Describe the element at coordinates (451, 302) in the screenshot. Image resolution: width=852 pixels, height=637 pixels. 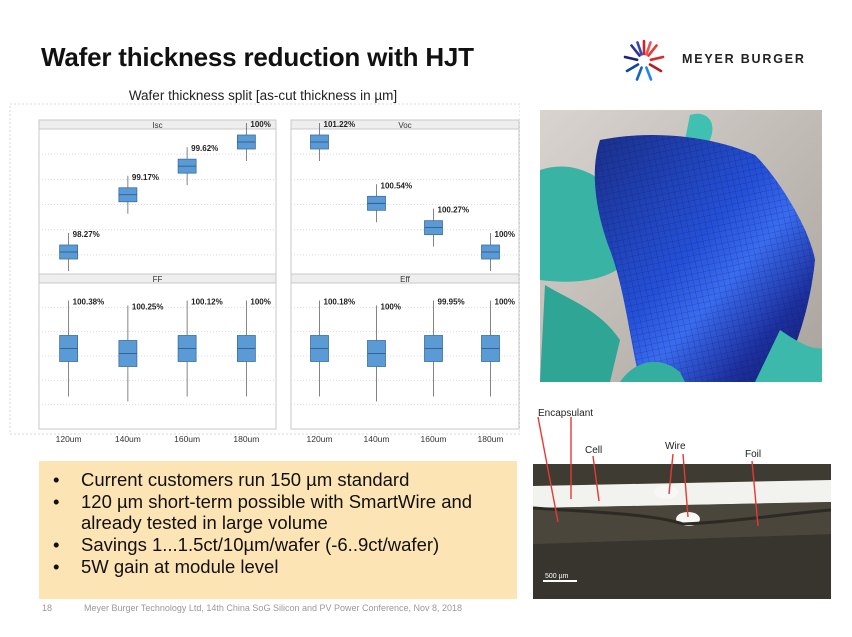
I see `data-label: 99.95%` at that location.